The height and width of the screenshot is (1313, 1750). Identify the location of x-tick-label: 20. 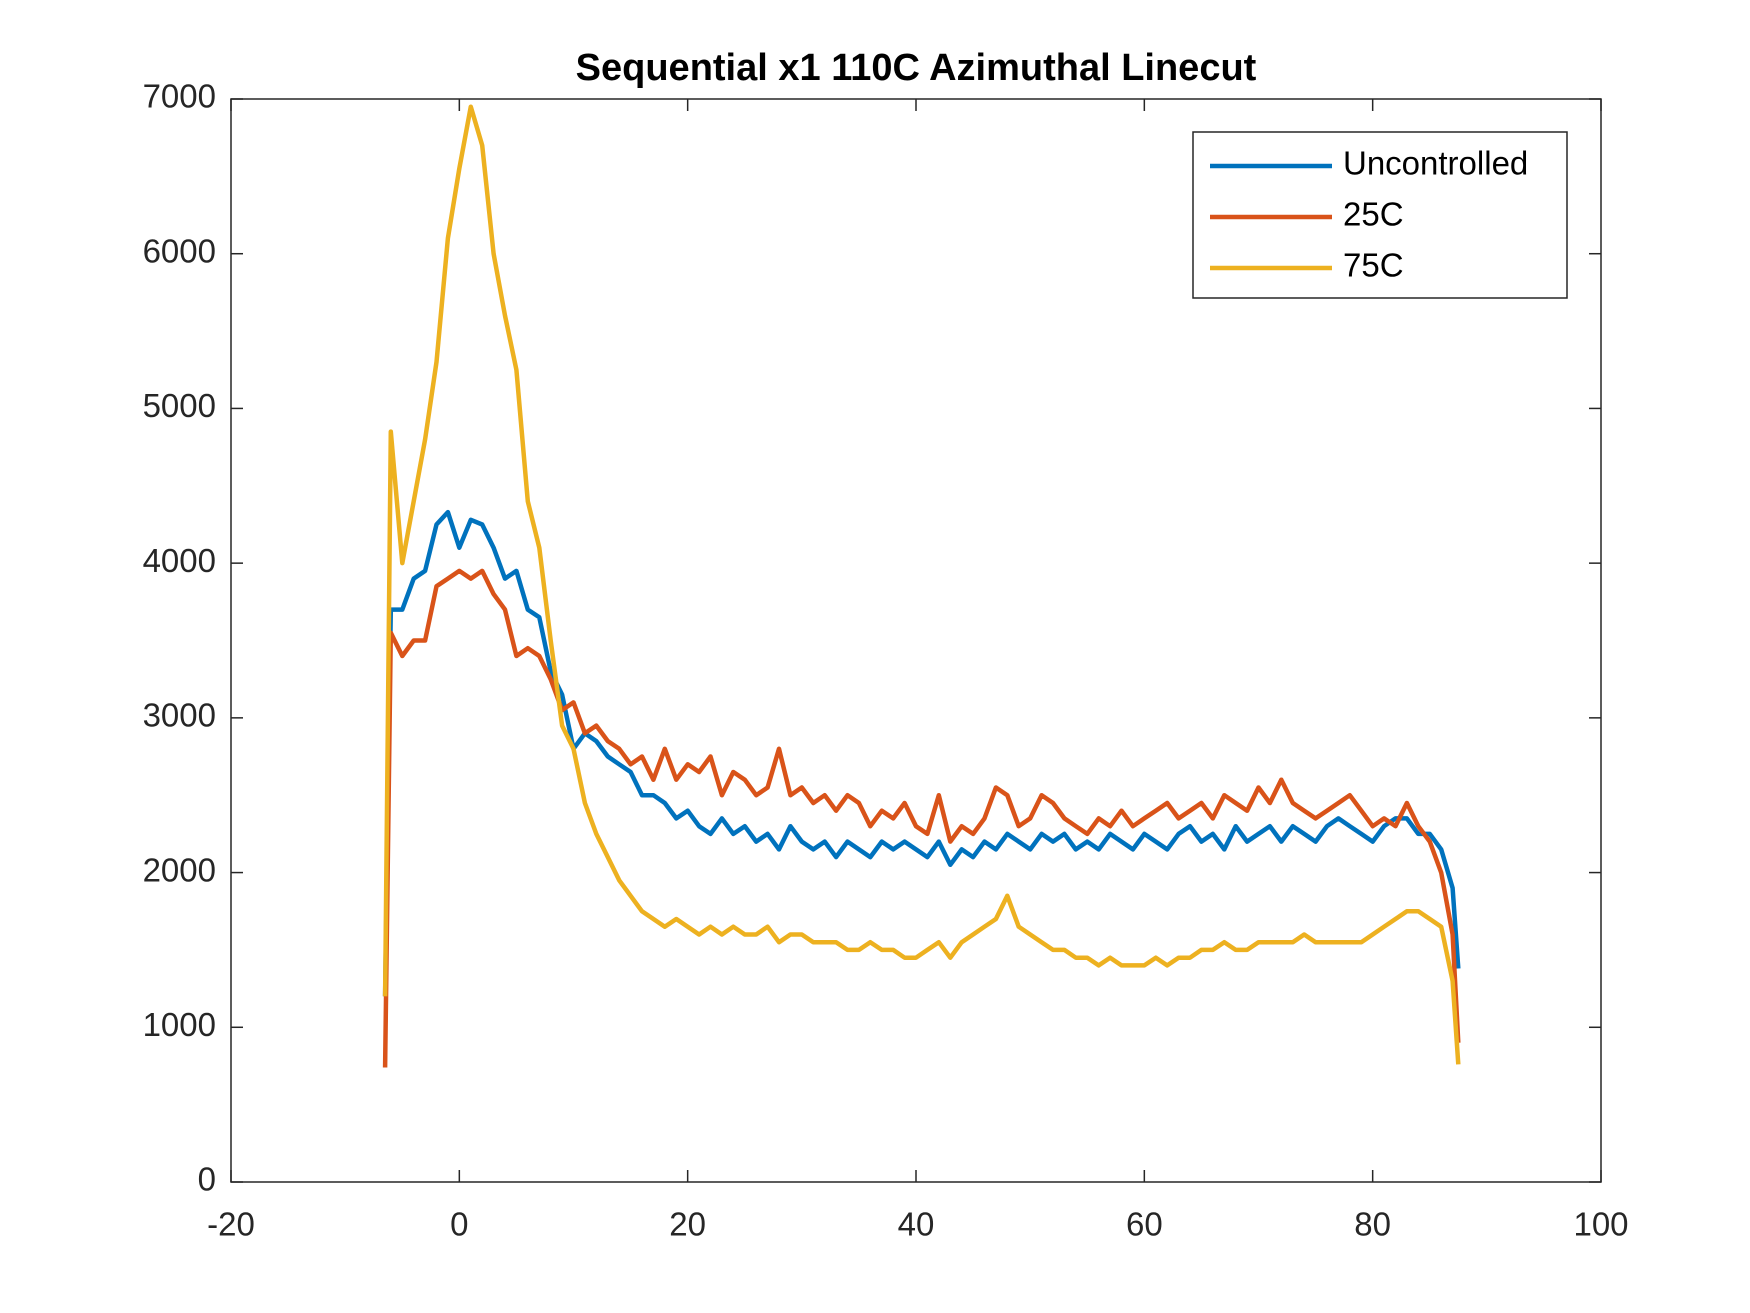
(687, 1224).